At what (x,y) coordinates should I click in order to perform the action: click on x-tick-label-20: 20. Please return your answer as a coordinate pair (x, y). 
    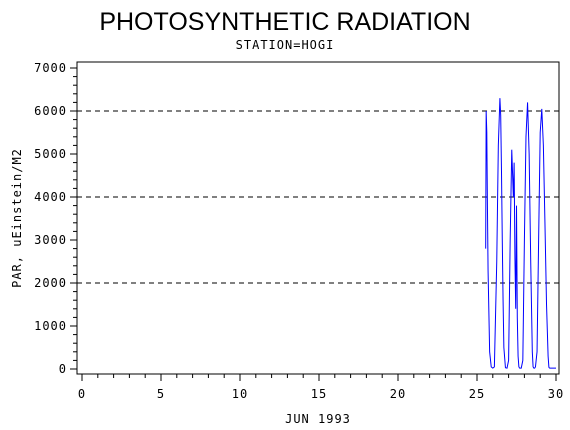
    Looking at the image, I should click on (398, 394).